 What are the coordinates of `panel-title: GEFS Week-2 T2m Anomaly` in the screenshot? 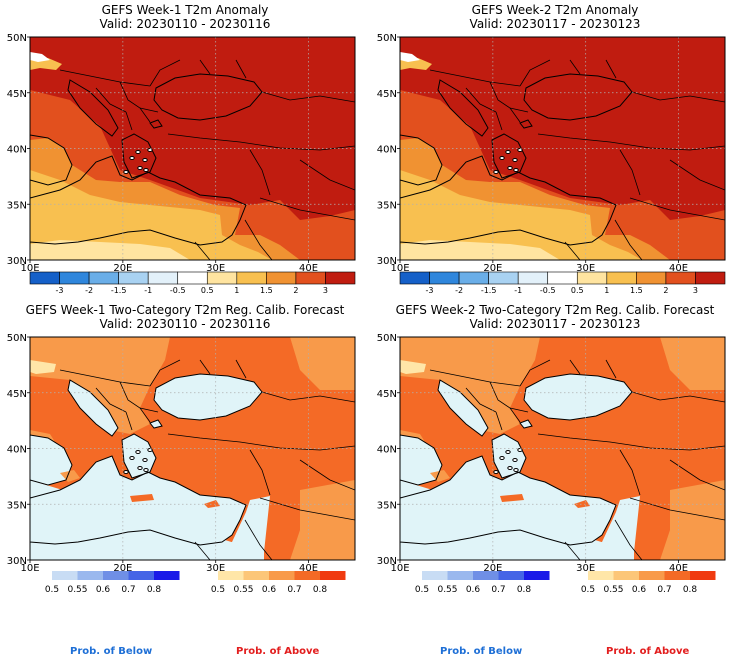 It's located at (555, 10).